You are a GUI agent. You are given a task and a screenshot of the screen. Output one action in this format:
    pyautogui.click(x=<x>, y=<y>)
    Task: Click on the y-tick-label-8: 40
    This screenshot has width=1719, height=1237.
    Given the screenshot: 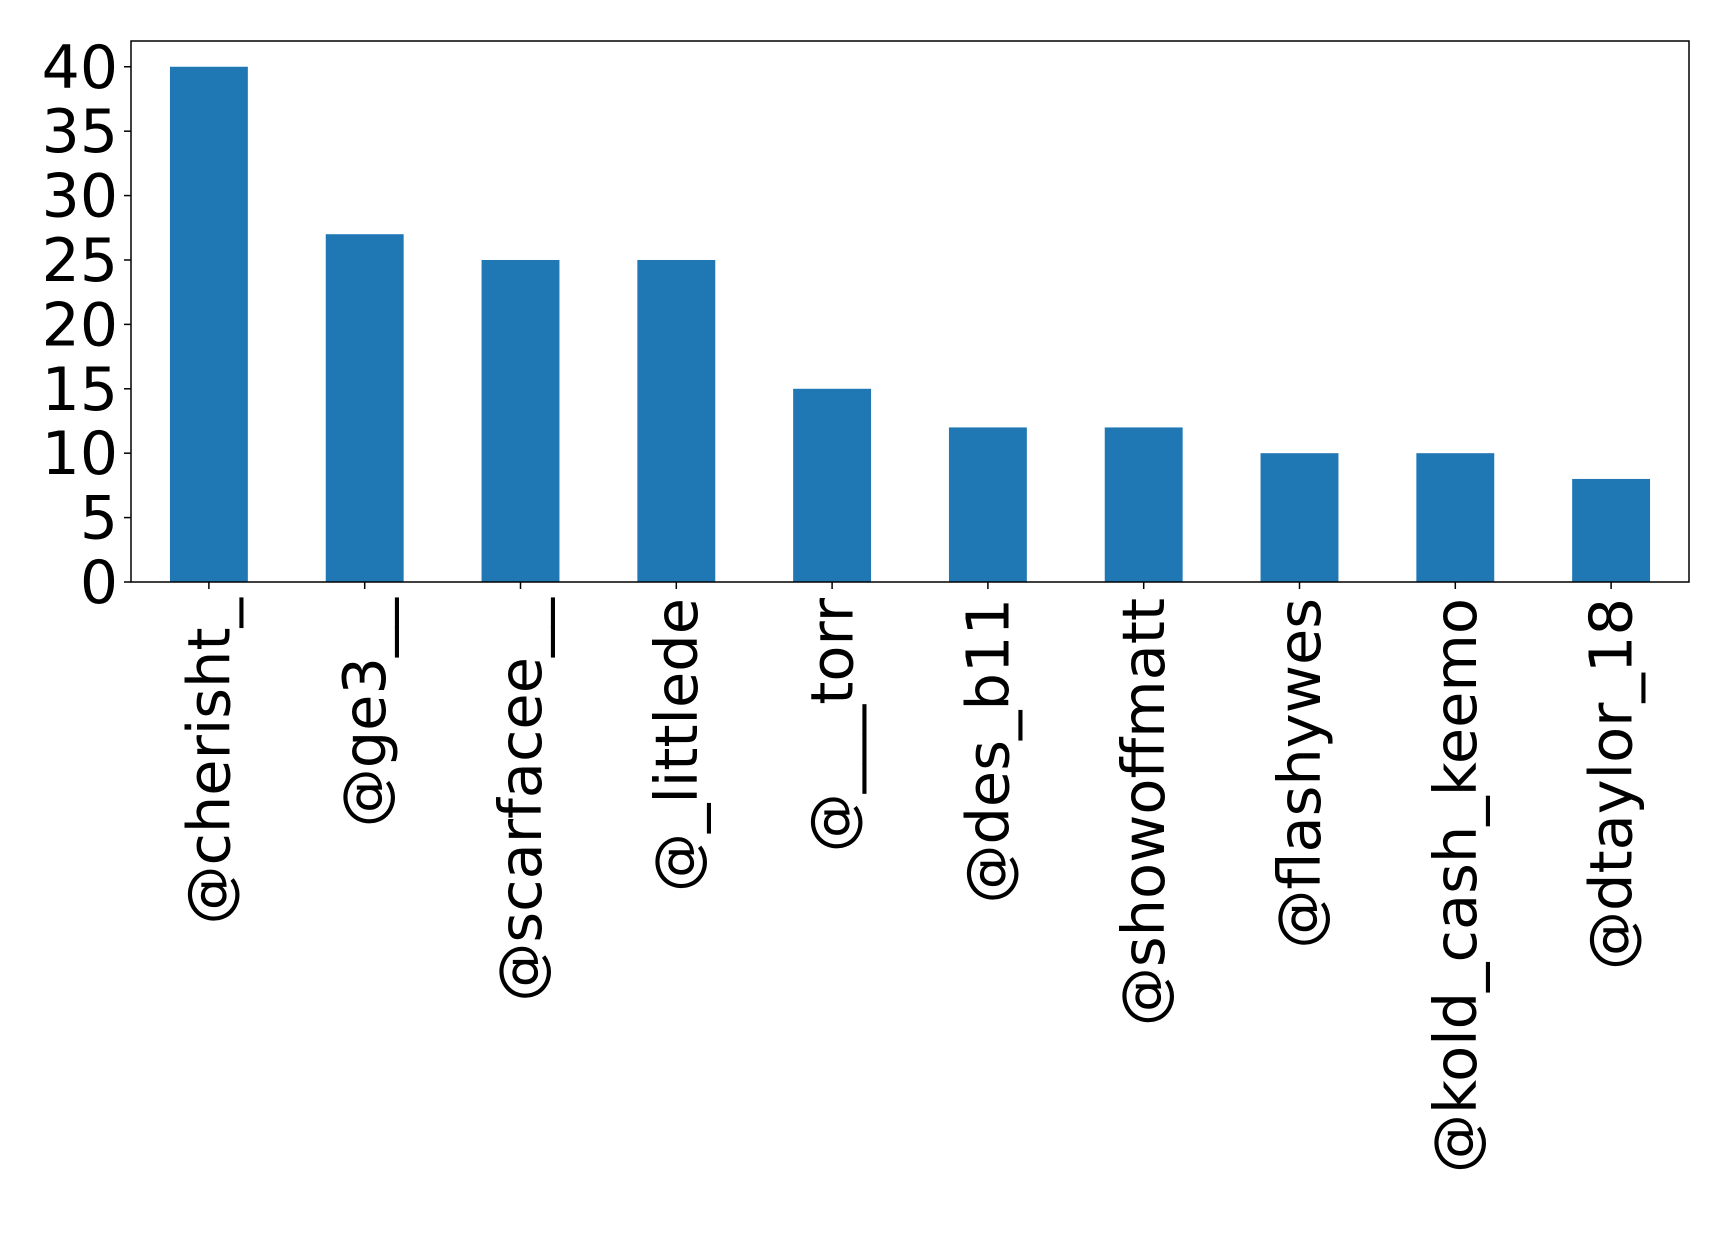 What is the action you would take?
    pyautogui.click(x=80, y=68)
    